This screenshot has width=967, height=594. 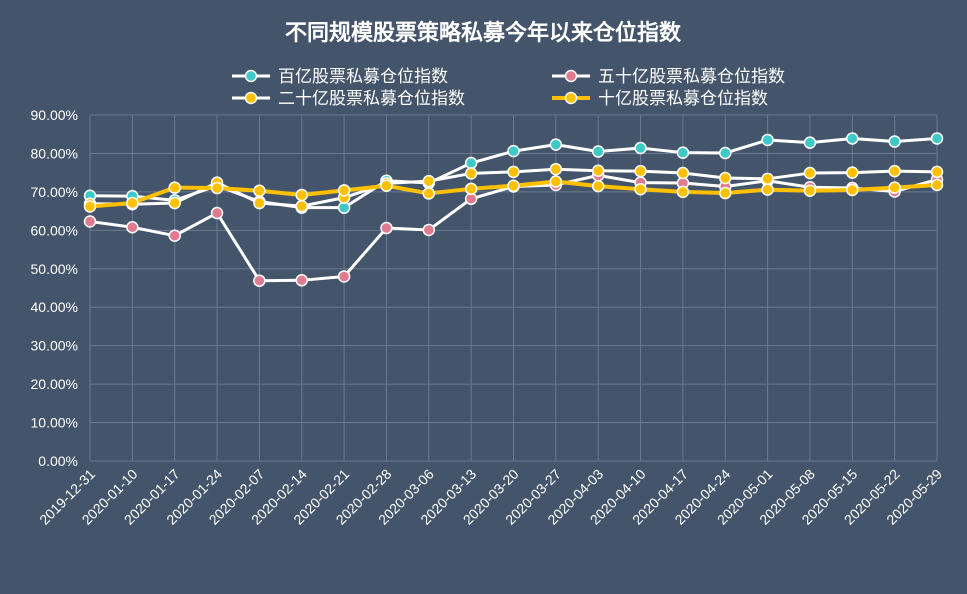 I want to click on y-tick-label: 20.00%, so click(x=54, y=384).